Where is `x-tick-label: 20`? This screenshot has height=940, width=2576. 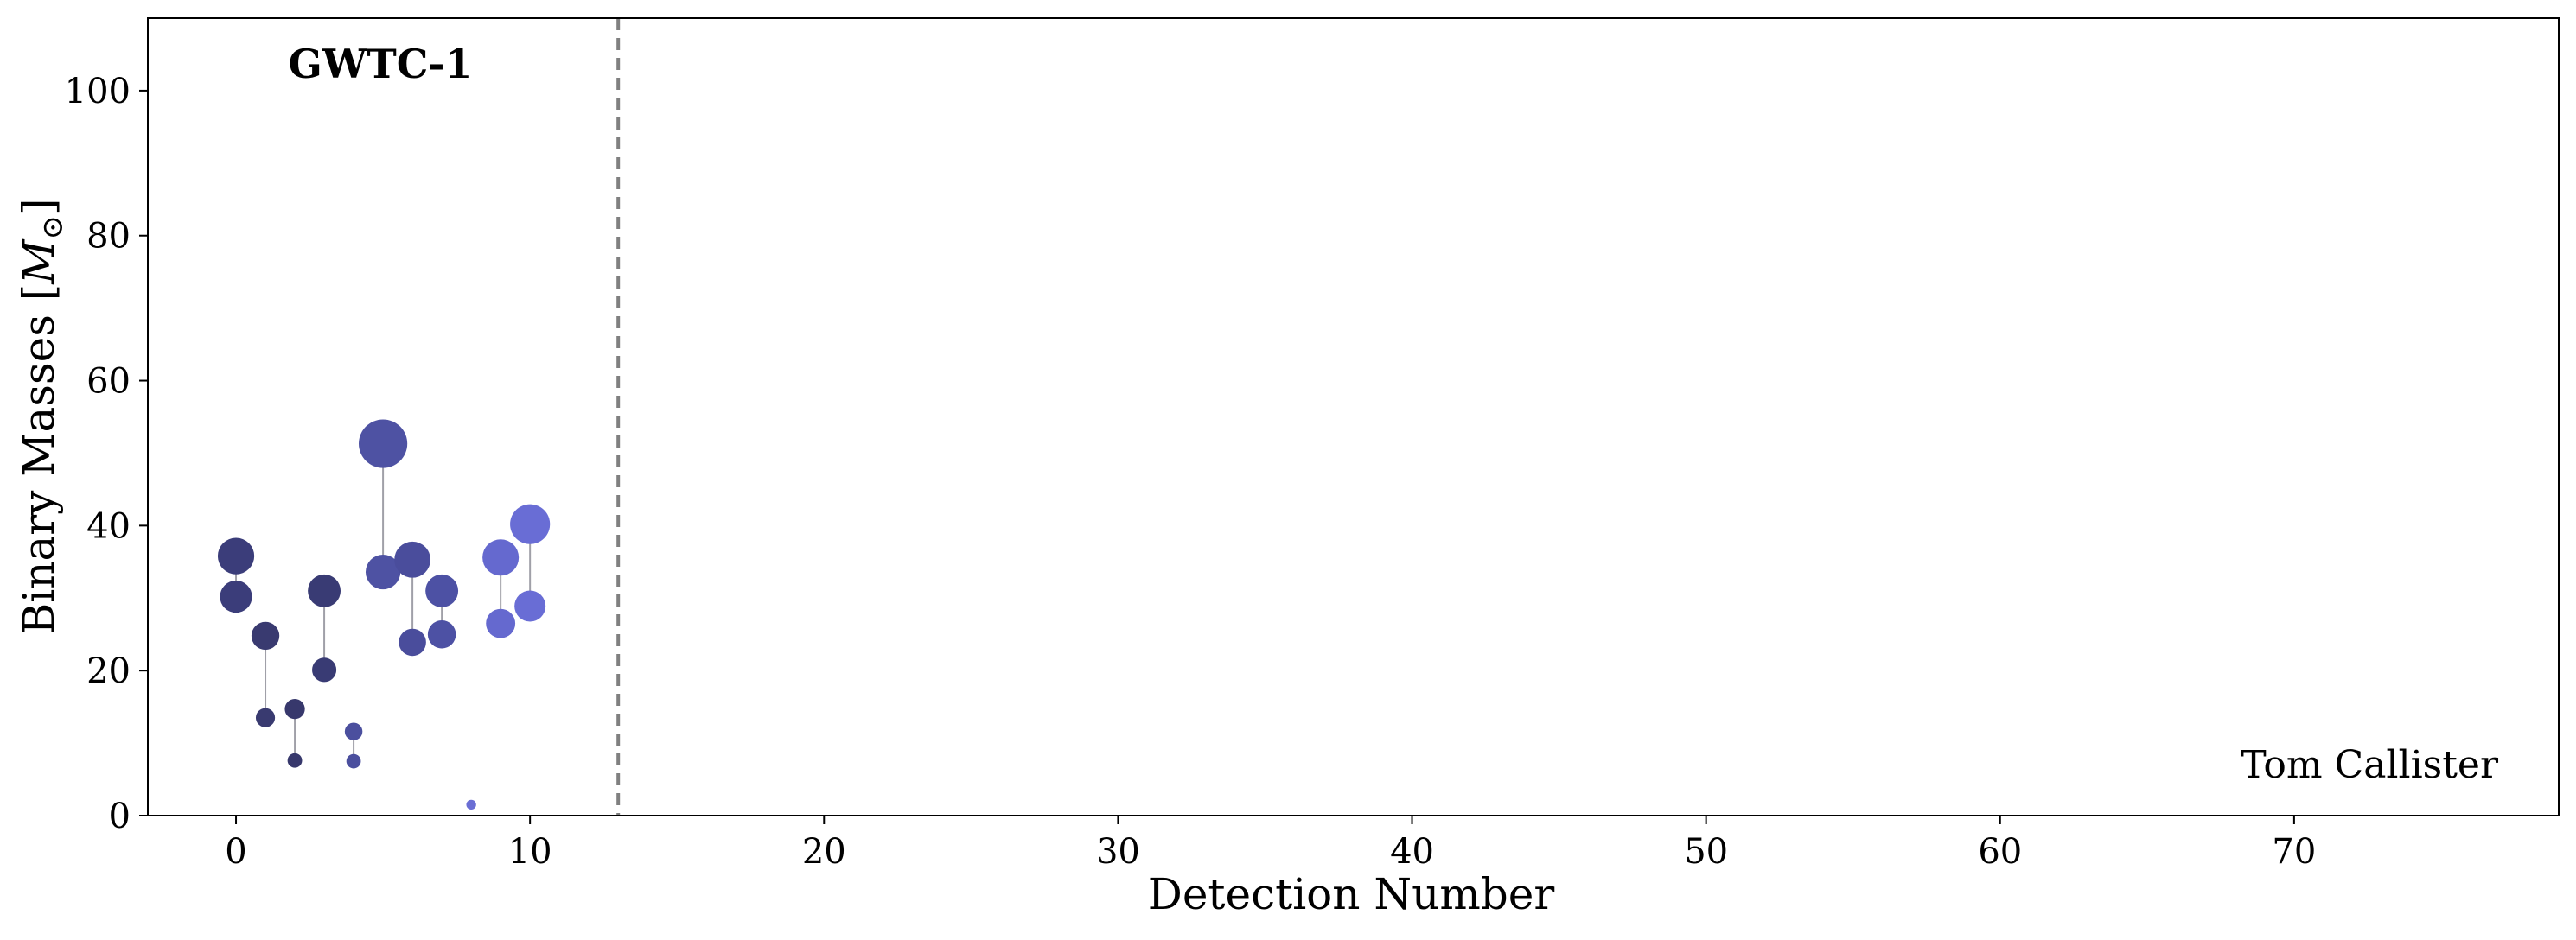
x-tick-label: 20 is located at coordinates (824, 852).